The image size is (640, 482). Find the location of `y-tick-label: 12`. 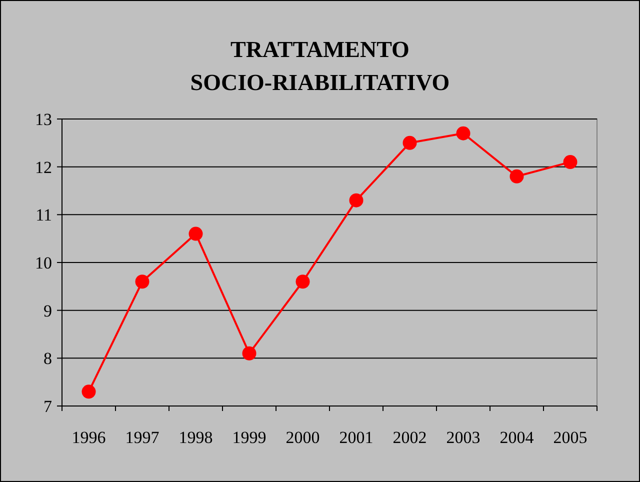

y-tick-label: 12 is located at coordinates (43, 167).